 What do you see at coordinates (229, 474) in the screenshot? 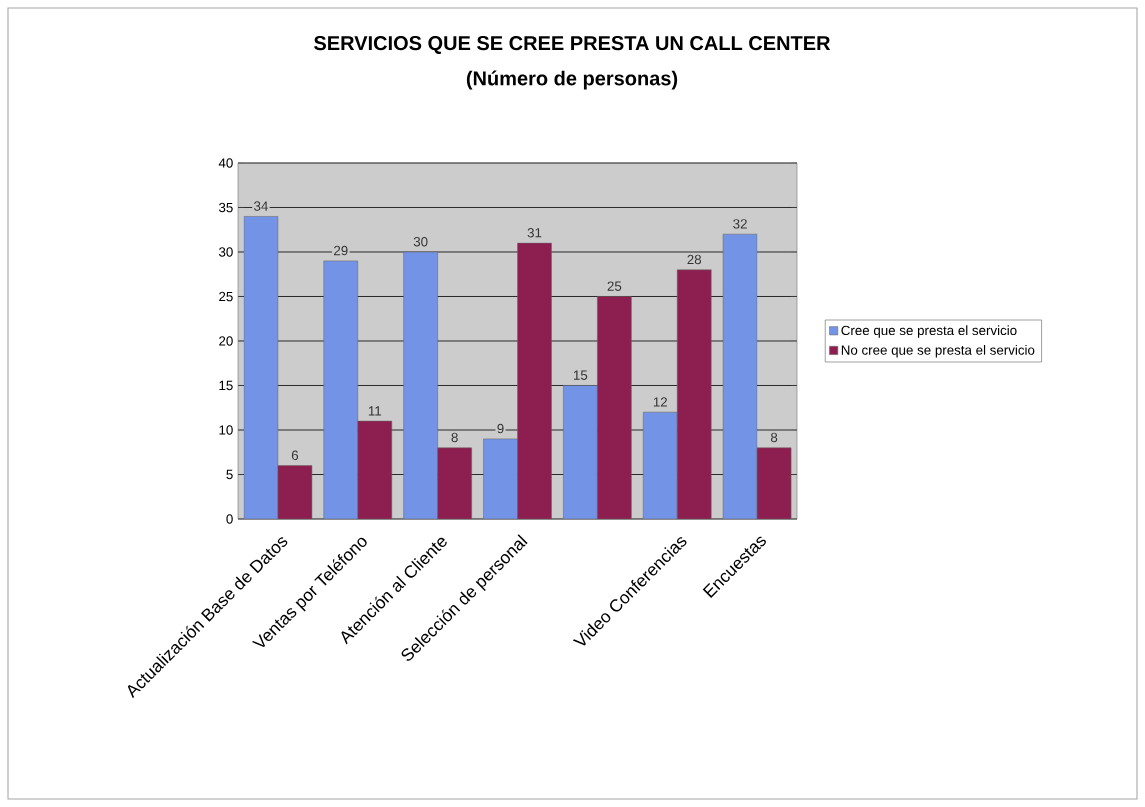
I see `y-tick-label: 5` at bounding box center [229, 474].